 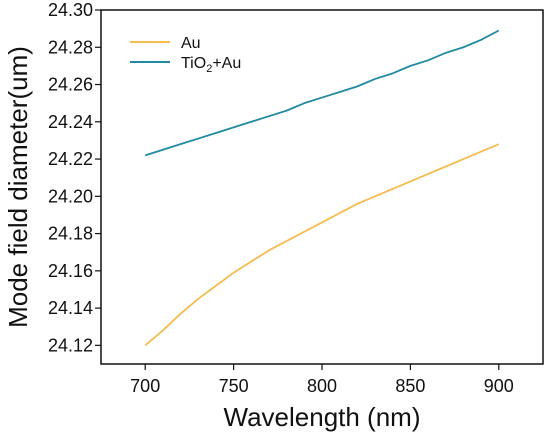 What do you see at coordinates (70, 47) in the screenshot?
I see `y-tick-label: 24.28` at bounding box center [70, 47].